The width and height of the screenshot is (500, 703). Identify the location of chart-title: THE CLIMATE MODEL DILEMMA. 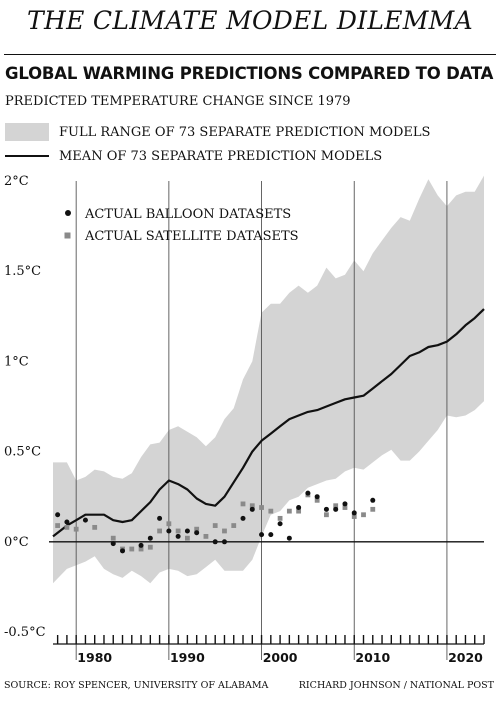
(250, 20).